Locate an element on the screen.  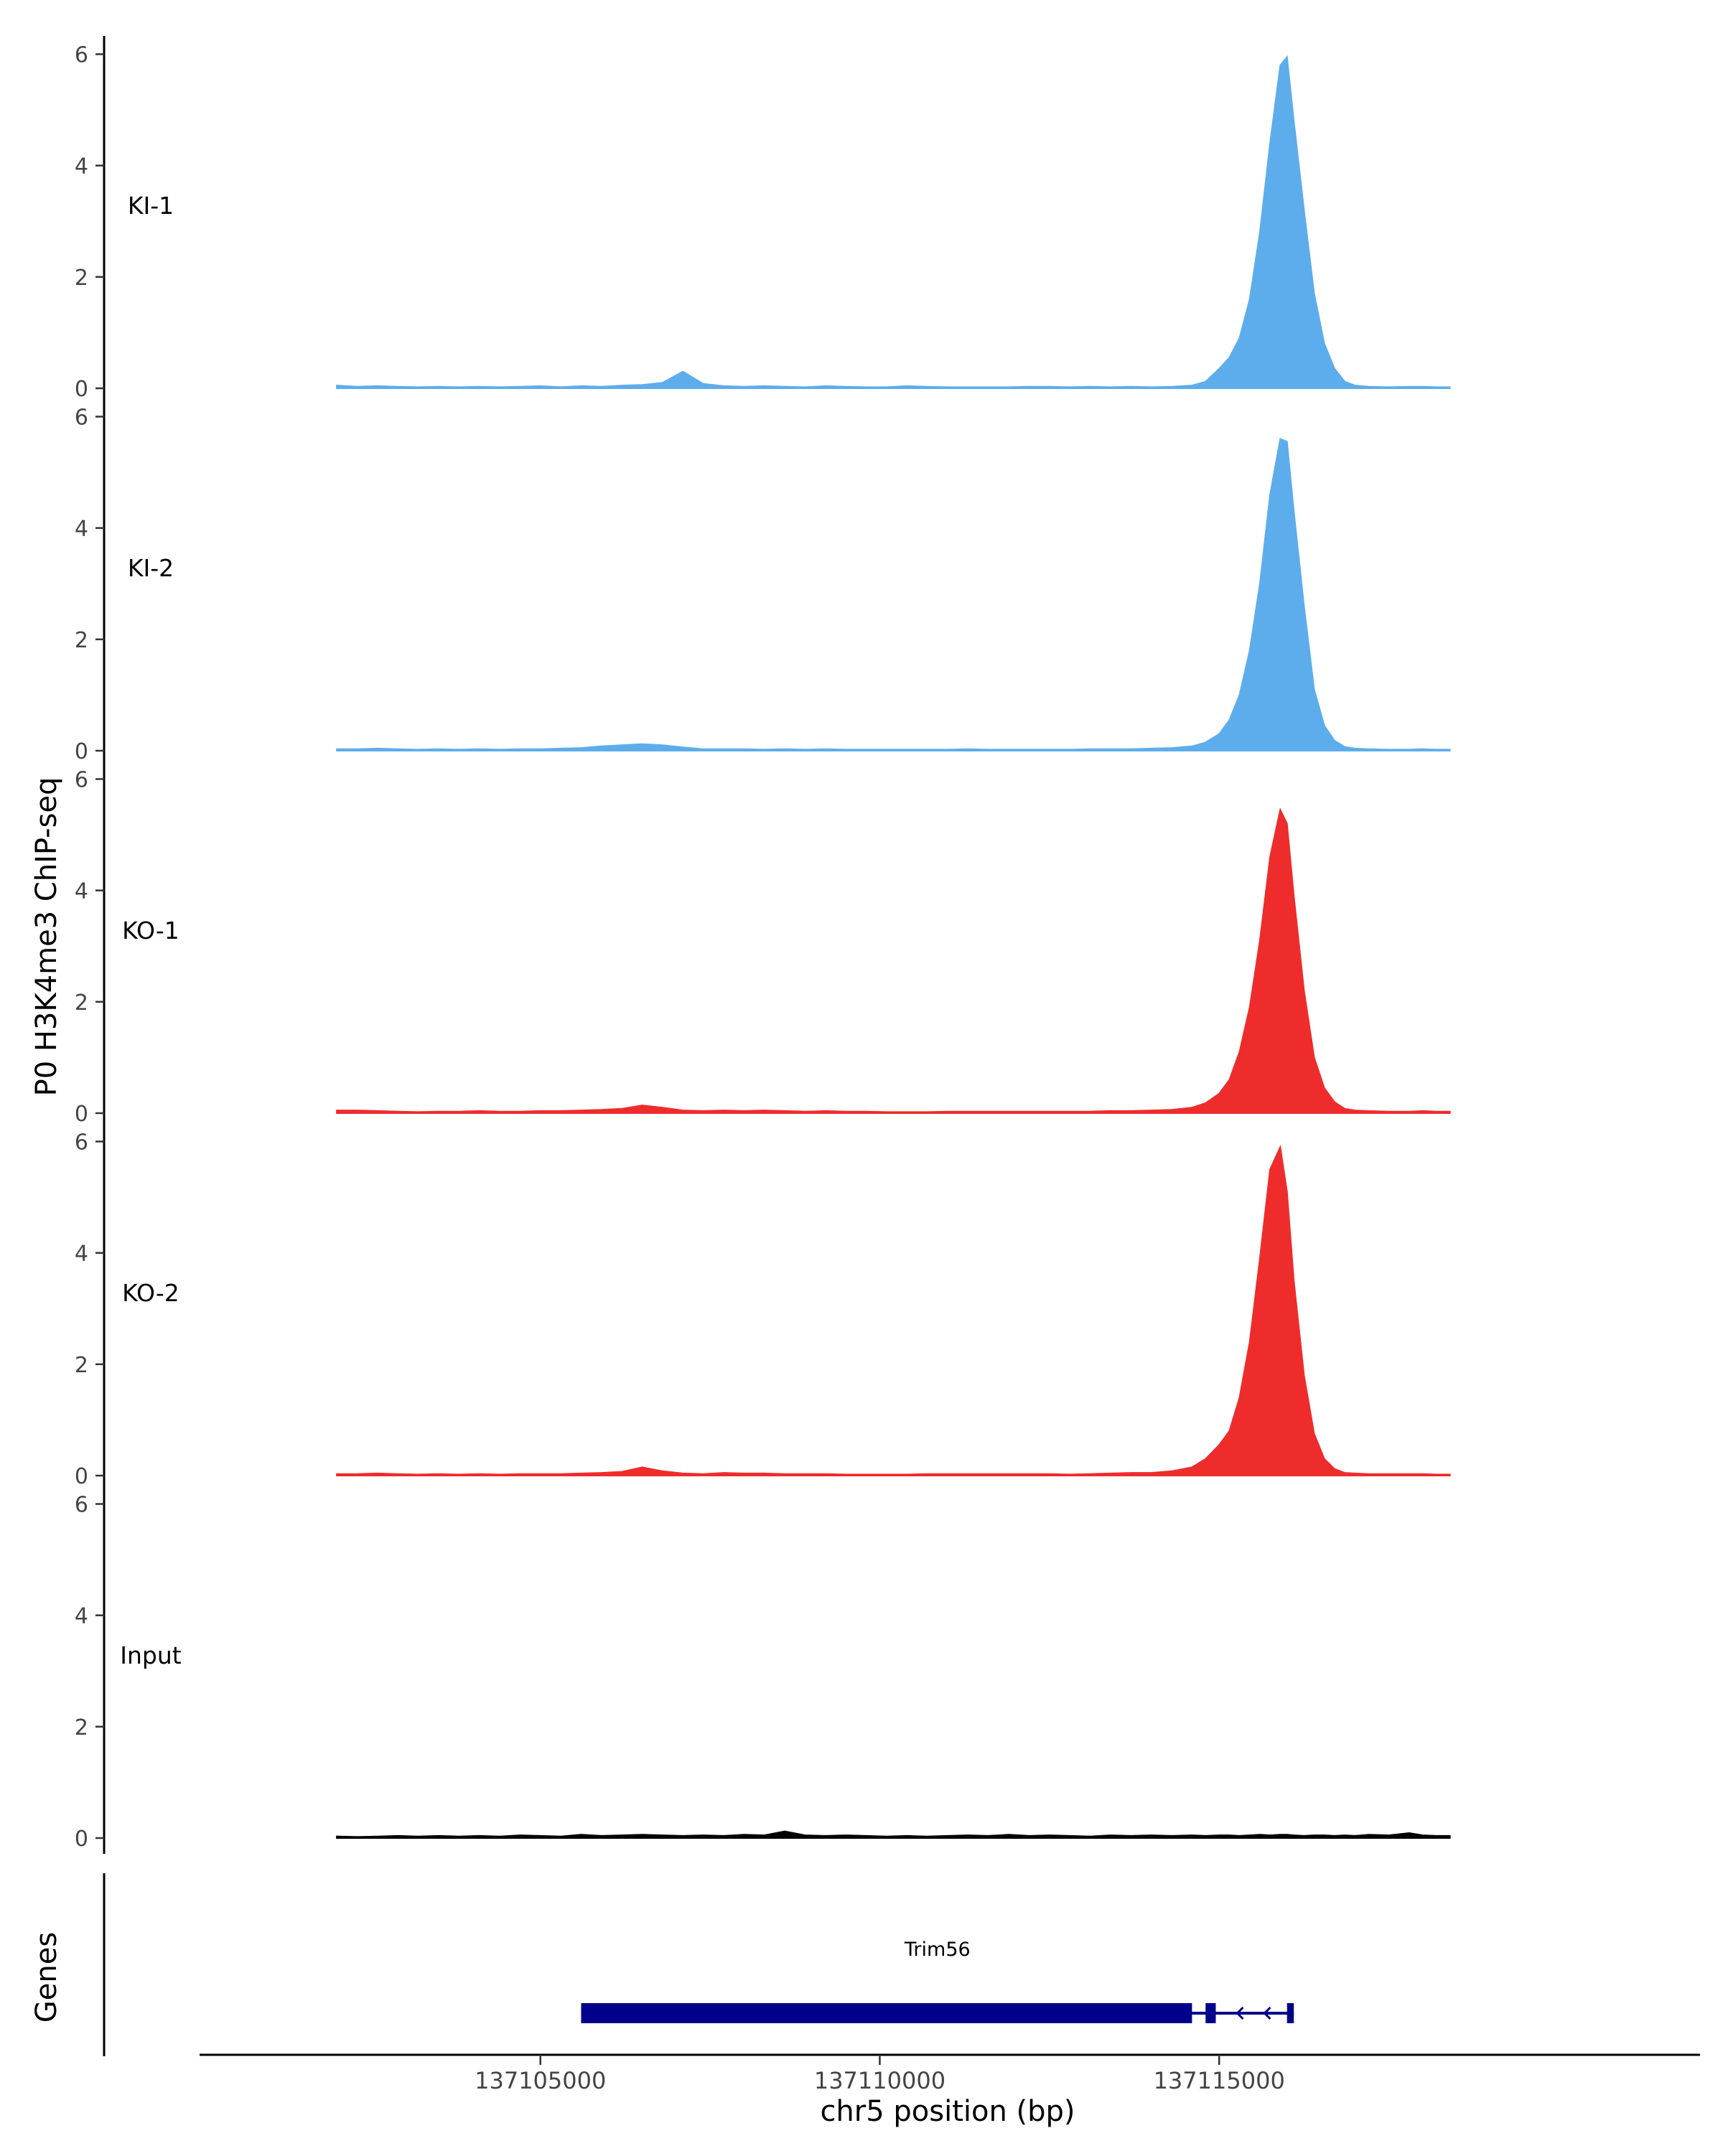
genes-track-label: Genes is located at coordinates (46, 1977).